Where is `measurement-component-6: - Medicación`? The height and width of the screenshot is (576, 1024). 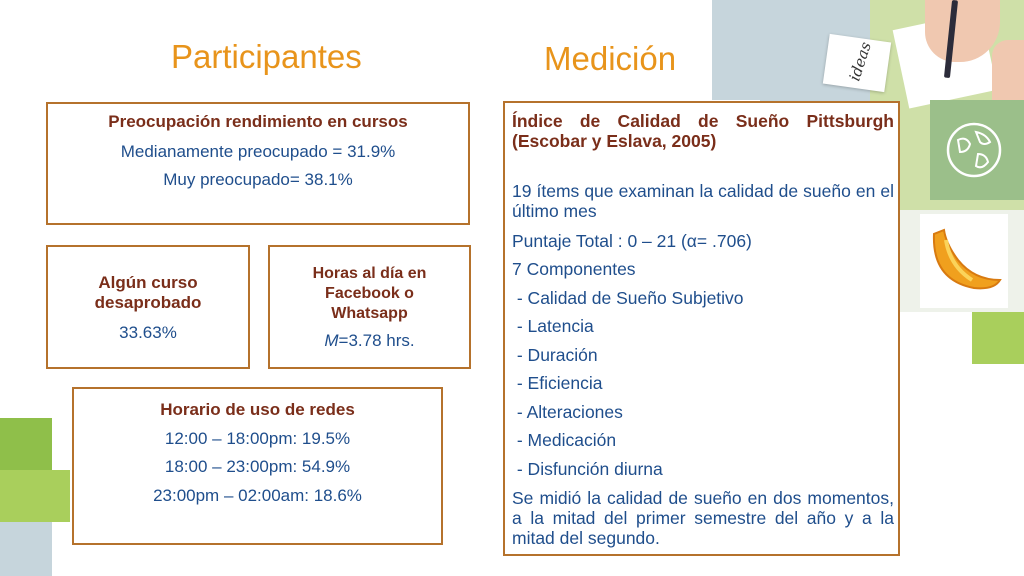
measurement-component-6: - Medicación is located at coordinates (564, 440).